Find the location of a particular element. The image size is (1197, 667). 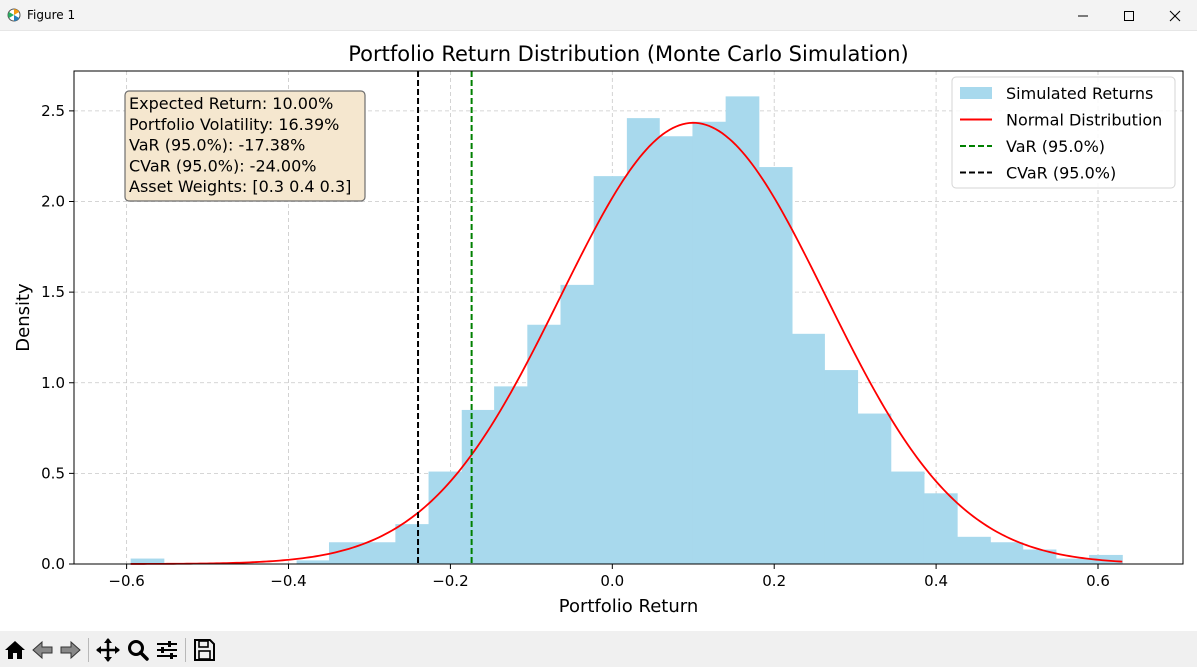

minimize-icon is located at coordinates (1083, 16).